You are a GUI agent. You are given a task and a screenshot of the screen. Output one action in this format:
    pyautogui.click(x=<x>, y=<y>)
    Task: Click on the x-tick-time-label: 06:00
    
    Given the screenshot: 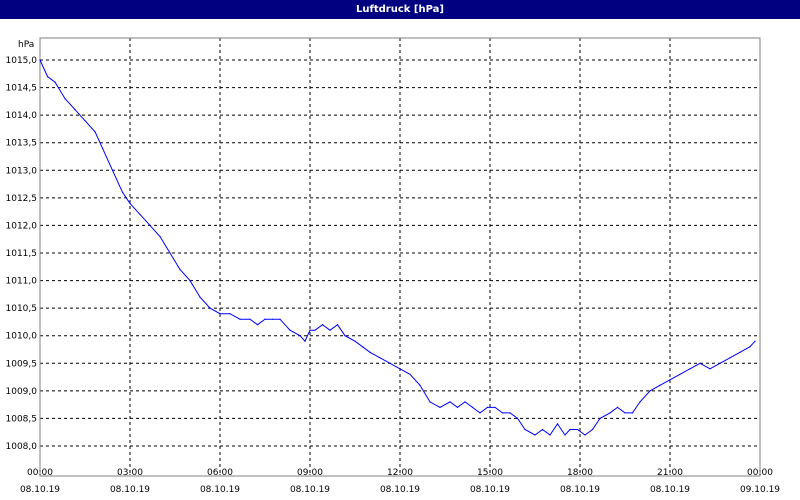 What is the action you would take?
    pyautogui.click(x=220, y=473)
    